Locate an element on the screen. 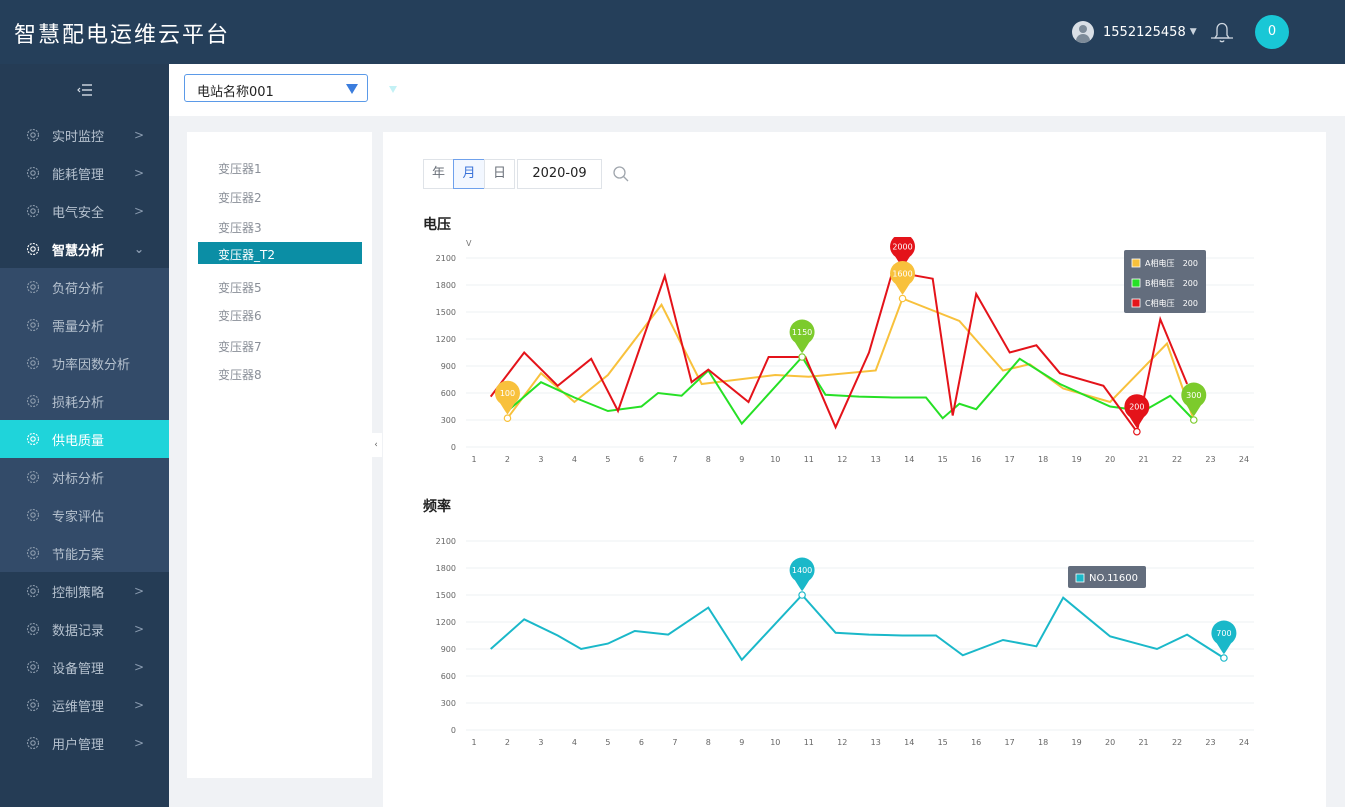 This screenshot has width=1345, height=807. sidebar-item-label: 功率因数分析 is located at coordinates (91, 365).